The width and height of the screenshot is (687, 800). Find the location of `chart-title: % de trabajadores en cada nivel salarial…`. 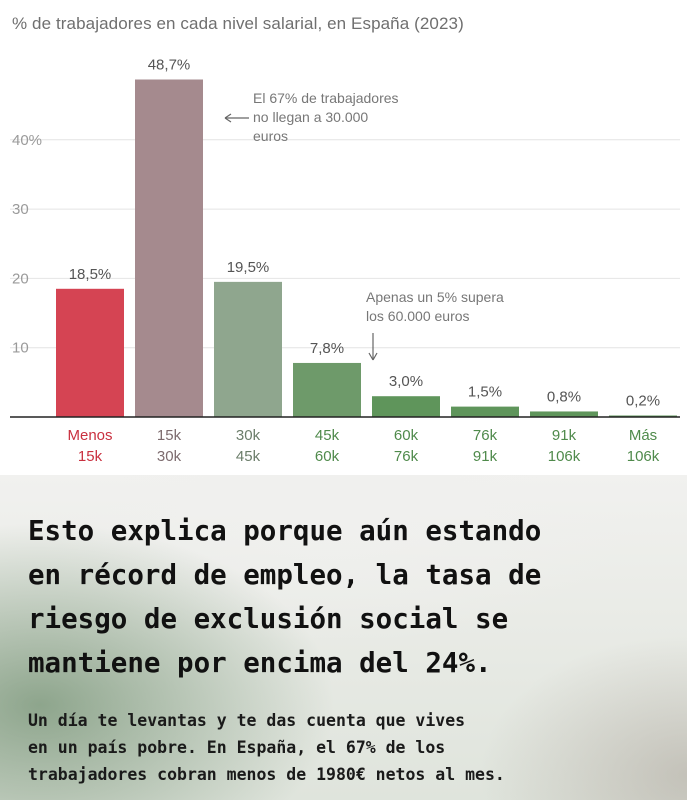

chart-title: % de trabajadores en cada nivel salarial… is located at coordinates (238, 23).